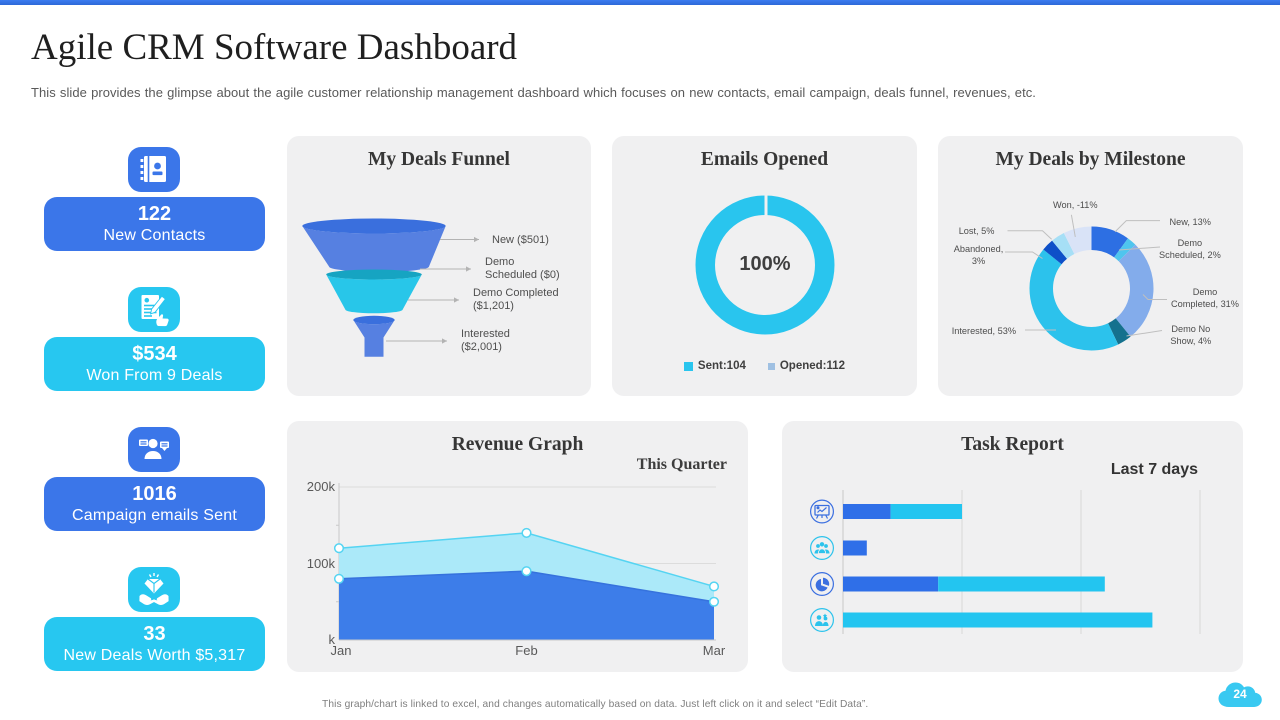  Describe the element at coordinates (984, 331) in the screenshot. I see `milestone-segment-label: Interested, 53%` at that location.